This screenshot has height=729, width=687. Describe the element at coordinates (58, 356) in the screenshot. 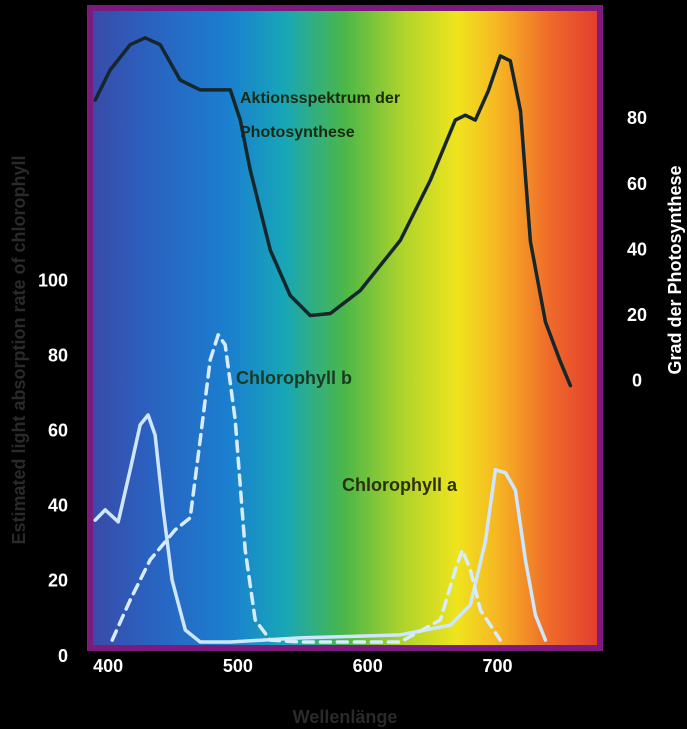

I see `y-tick-label: 80` at that location.